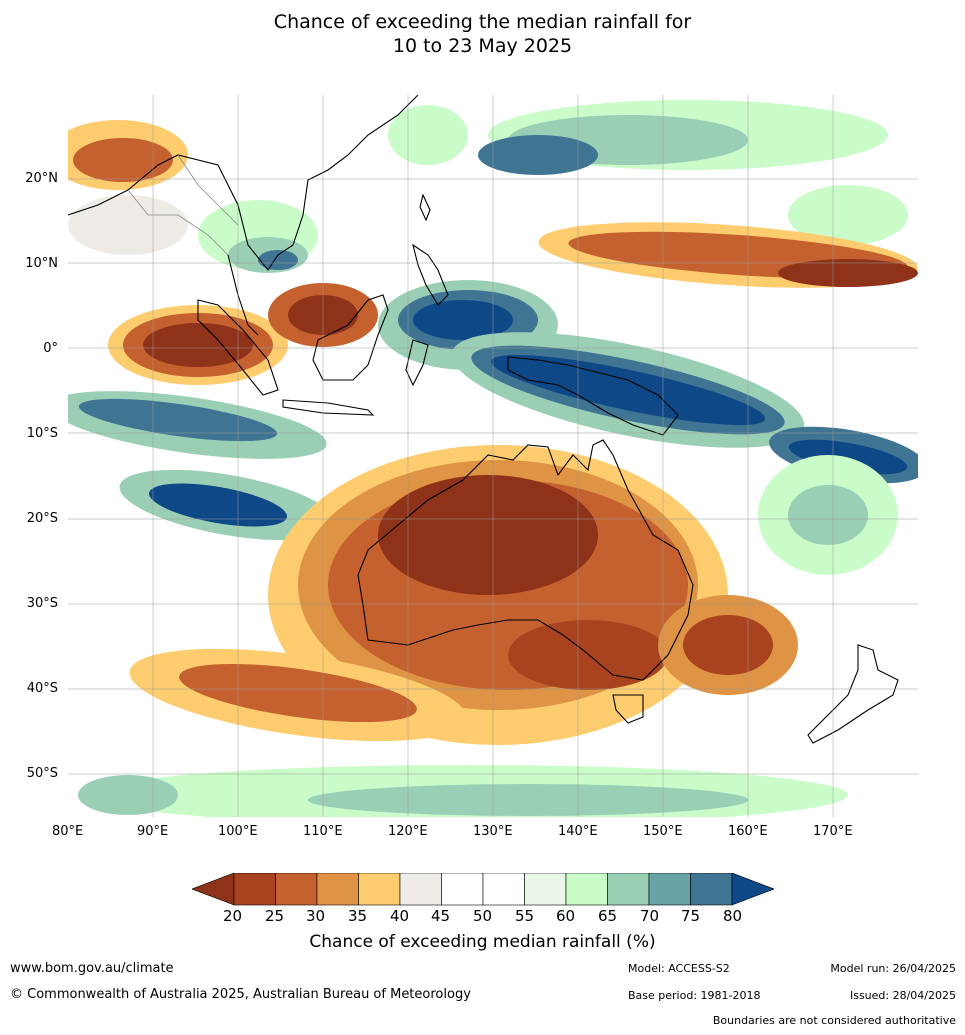 Image resolution: width=965 pixels, height=1035 pixels. I want to click on lon-label-160e: 160°E, so click(748, 831).